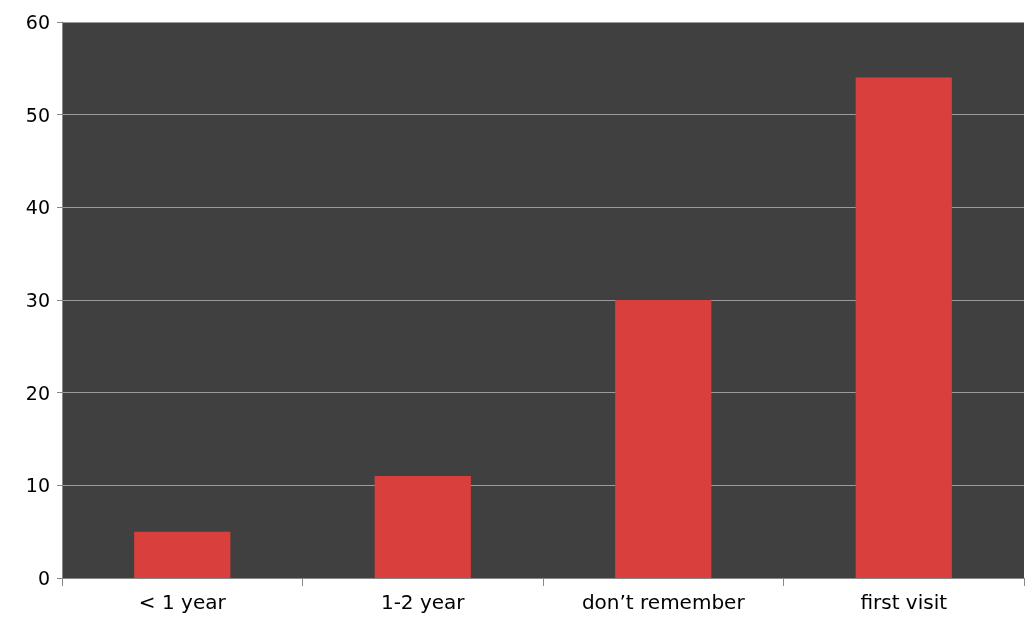 This screenshot has height=633, width=1026. Describe the element at coordinates (37, 22) in the screenshot. I see `y-tick-label: 60` at that location.